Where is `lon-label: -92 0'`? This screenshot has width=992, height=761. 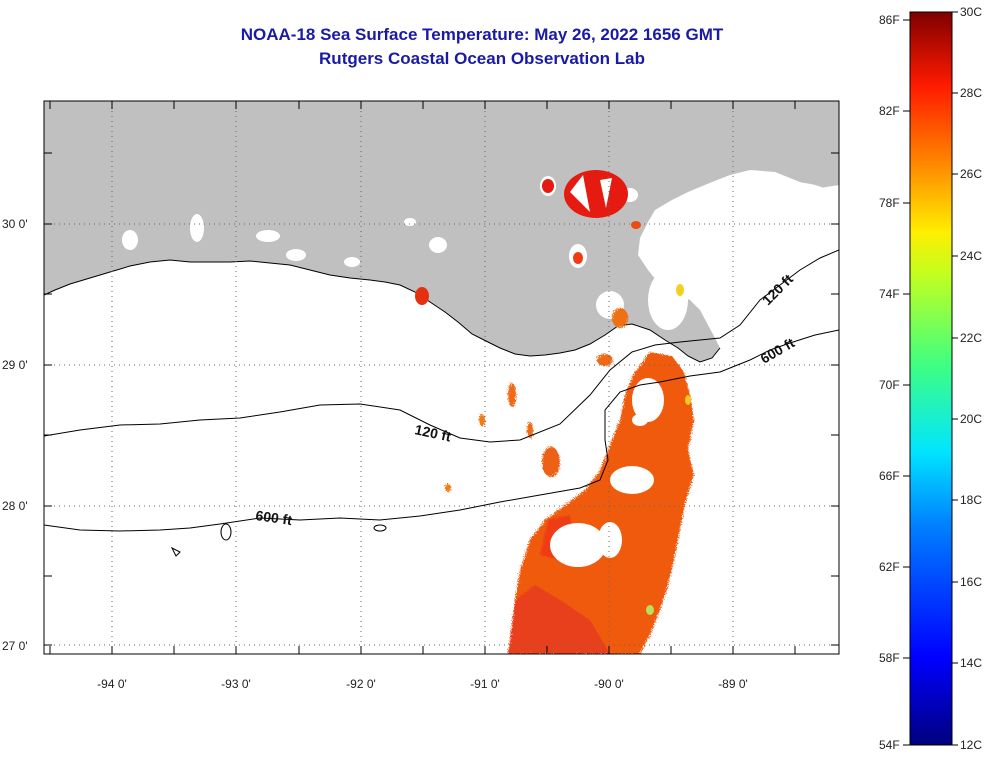 lon-label: -92 0' is located at coordinates (361, 684).